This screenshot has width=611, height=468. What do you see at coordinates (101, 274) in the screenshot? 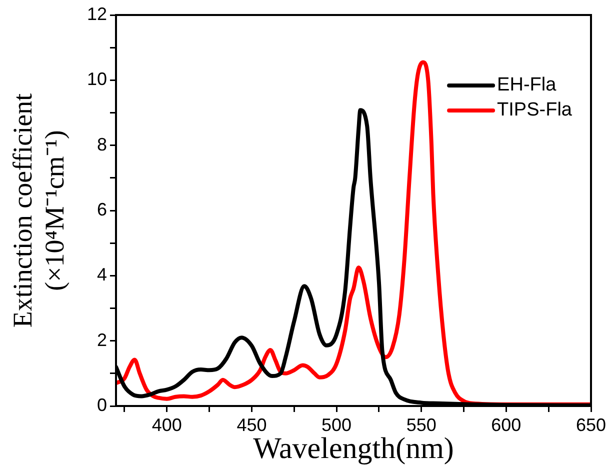
I see `y-tick-label: 4` at bounding box center [101, 274].